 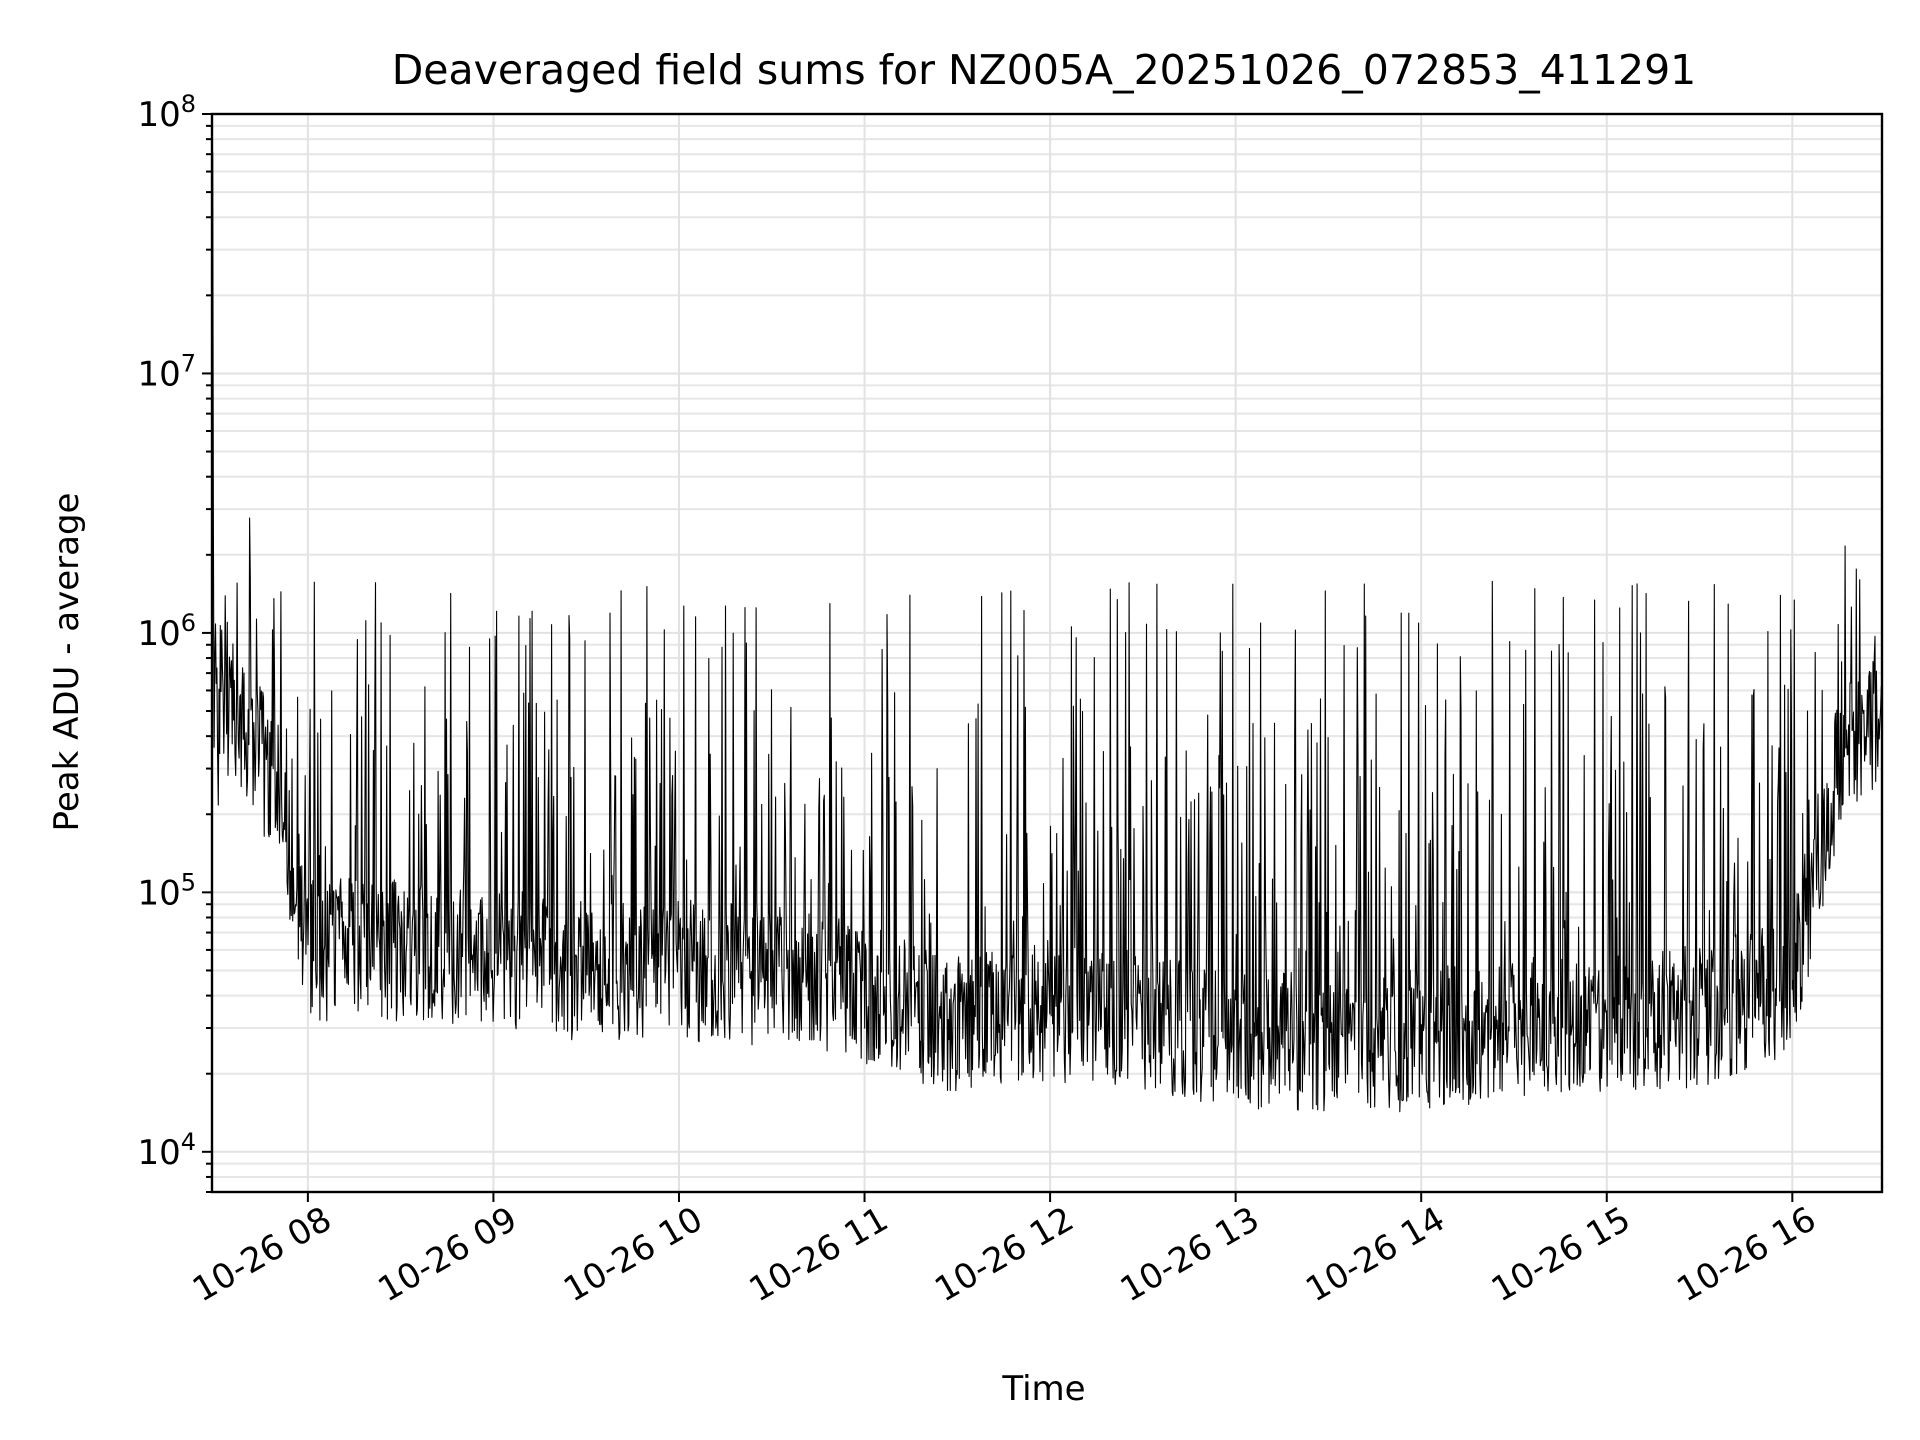 What do you see at coordinates (1746, 1254) in the screenshot?
I see `x-tick-label: 10-26 16` at bounding box center [1746, 1254].